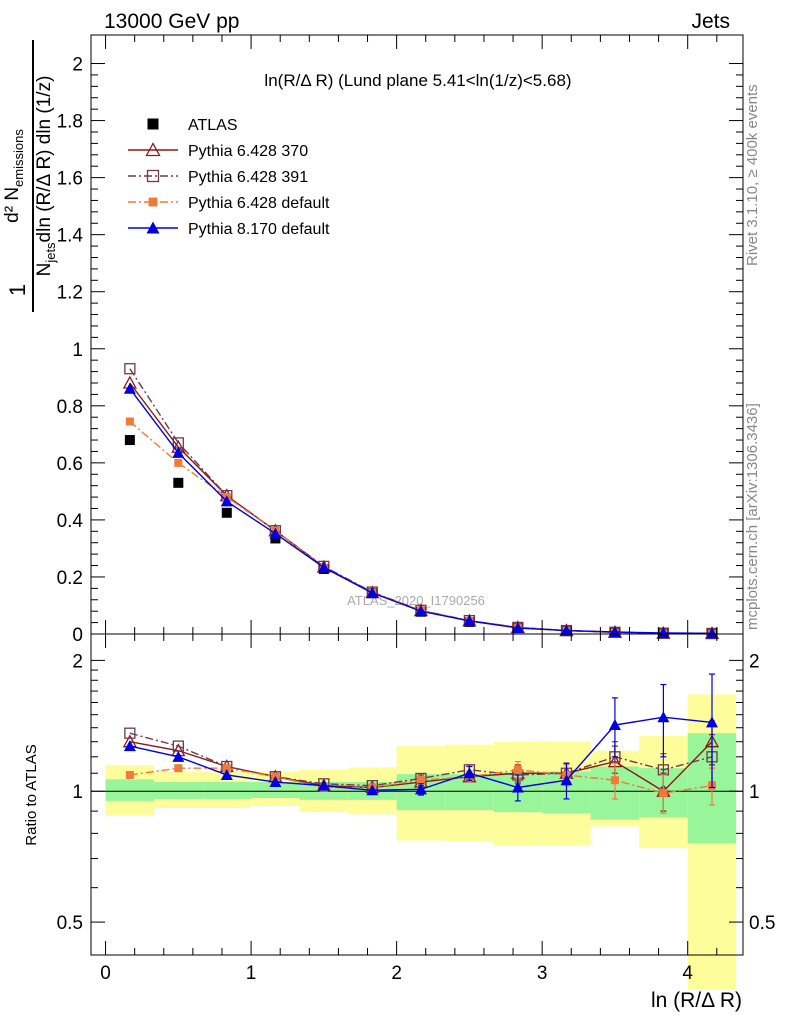 The width and height of the screenshot is (786, 1024). Describe the element at coordinates (44, 159) in the screenshot. I see `ylabel-bottom-rest: dln (R/Δ R) dln (1/z)` at that location.